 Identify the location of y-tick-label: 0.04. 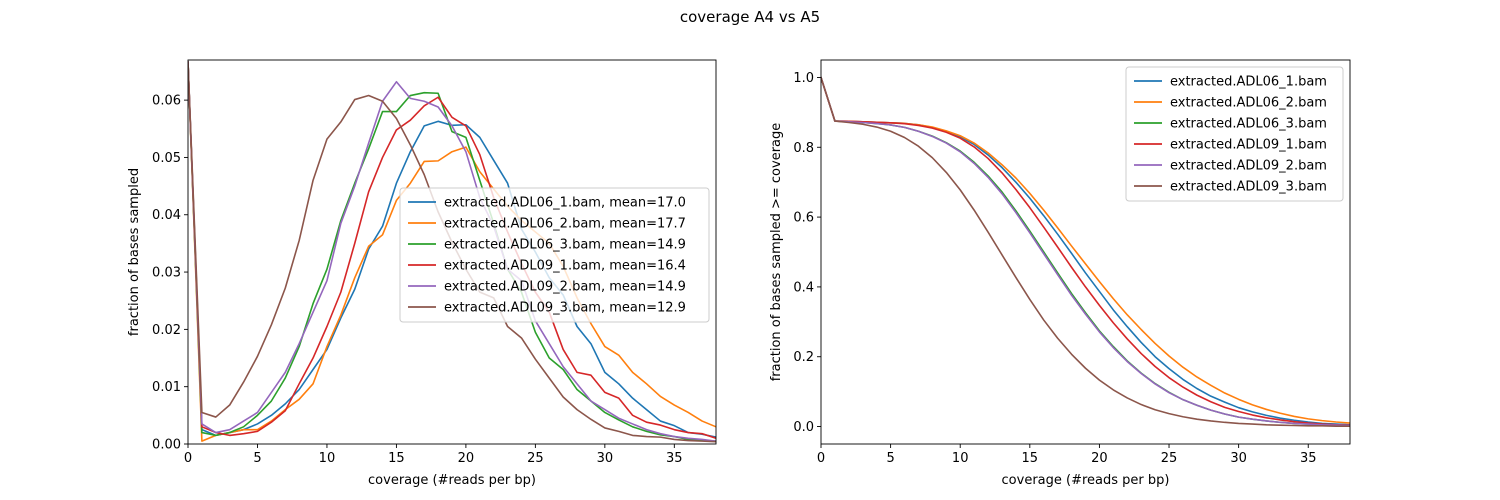
(166, 215).